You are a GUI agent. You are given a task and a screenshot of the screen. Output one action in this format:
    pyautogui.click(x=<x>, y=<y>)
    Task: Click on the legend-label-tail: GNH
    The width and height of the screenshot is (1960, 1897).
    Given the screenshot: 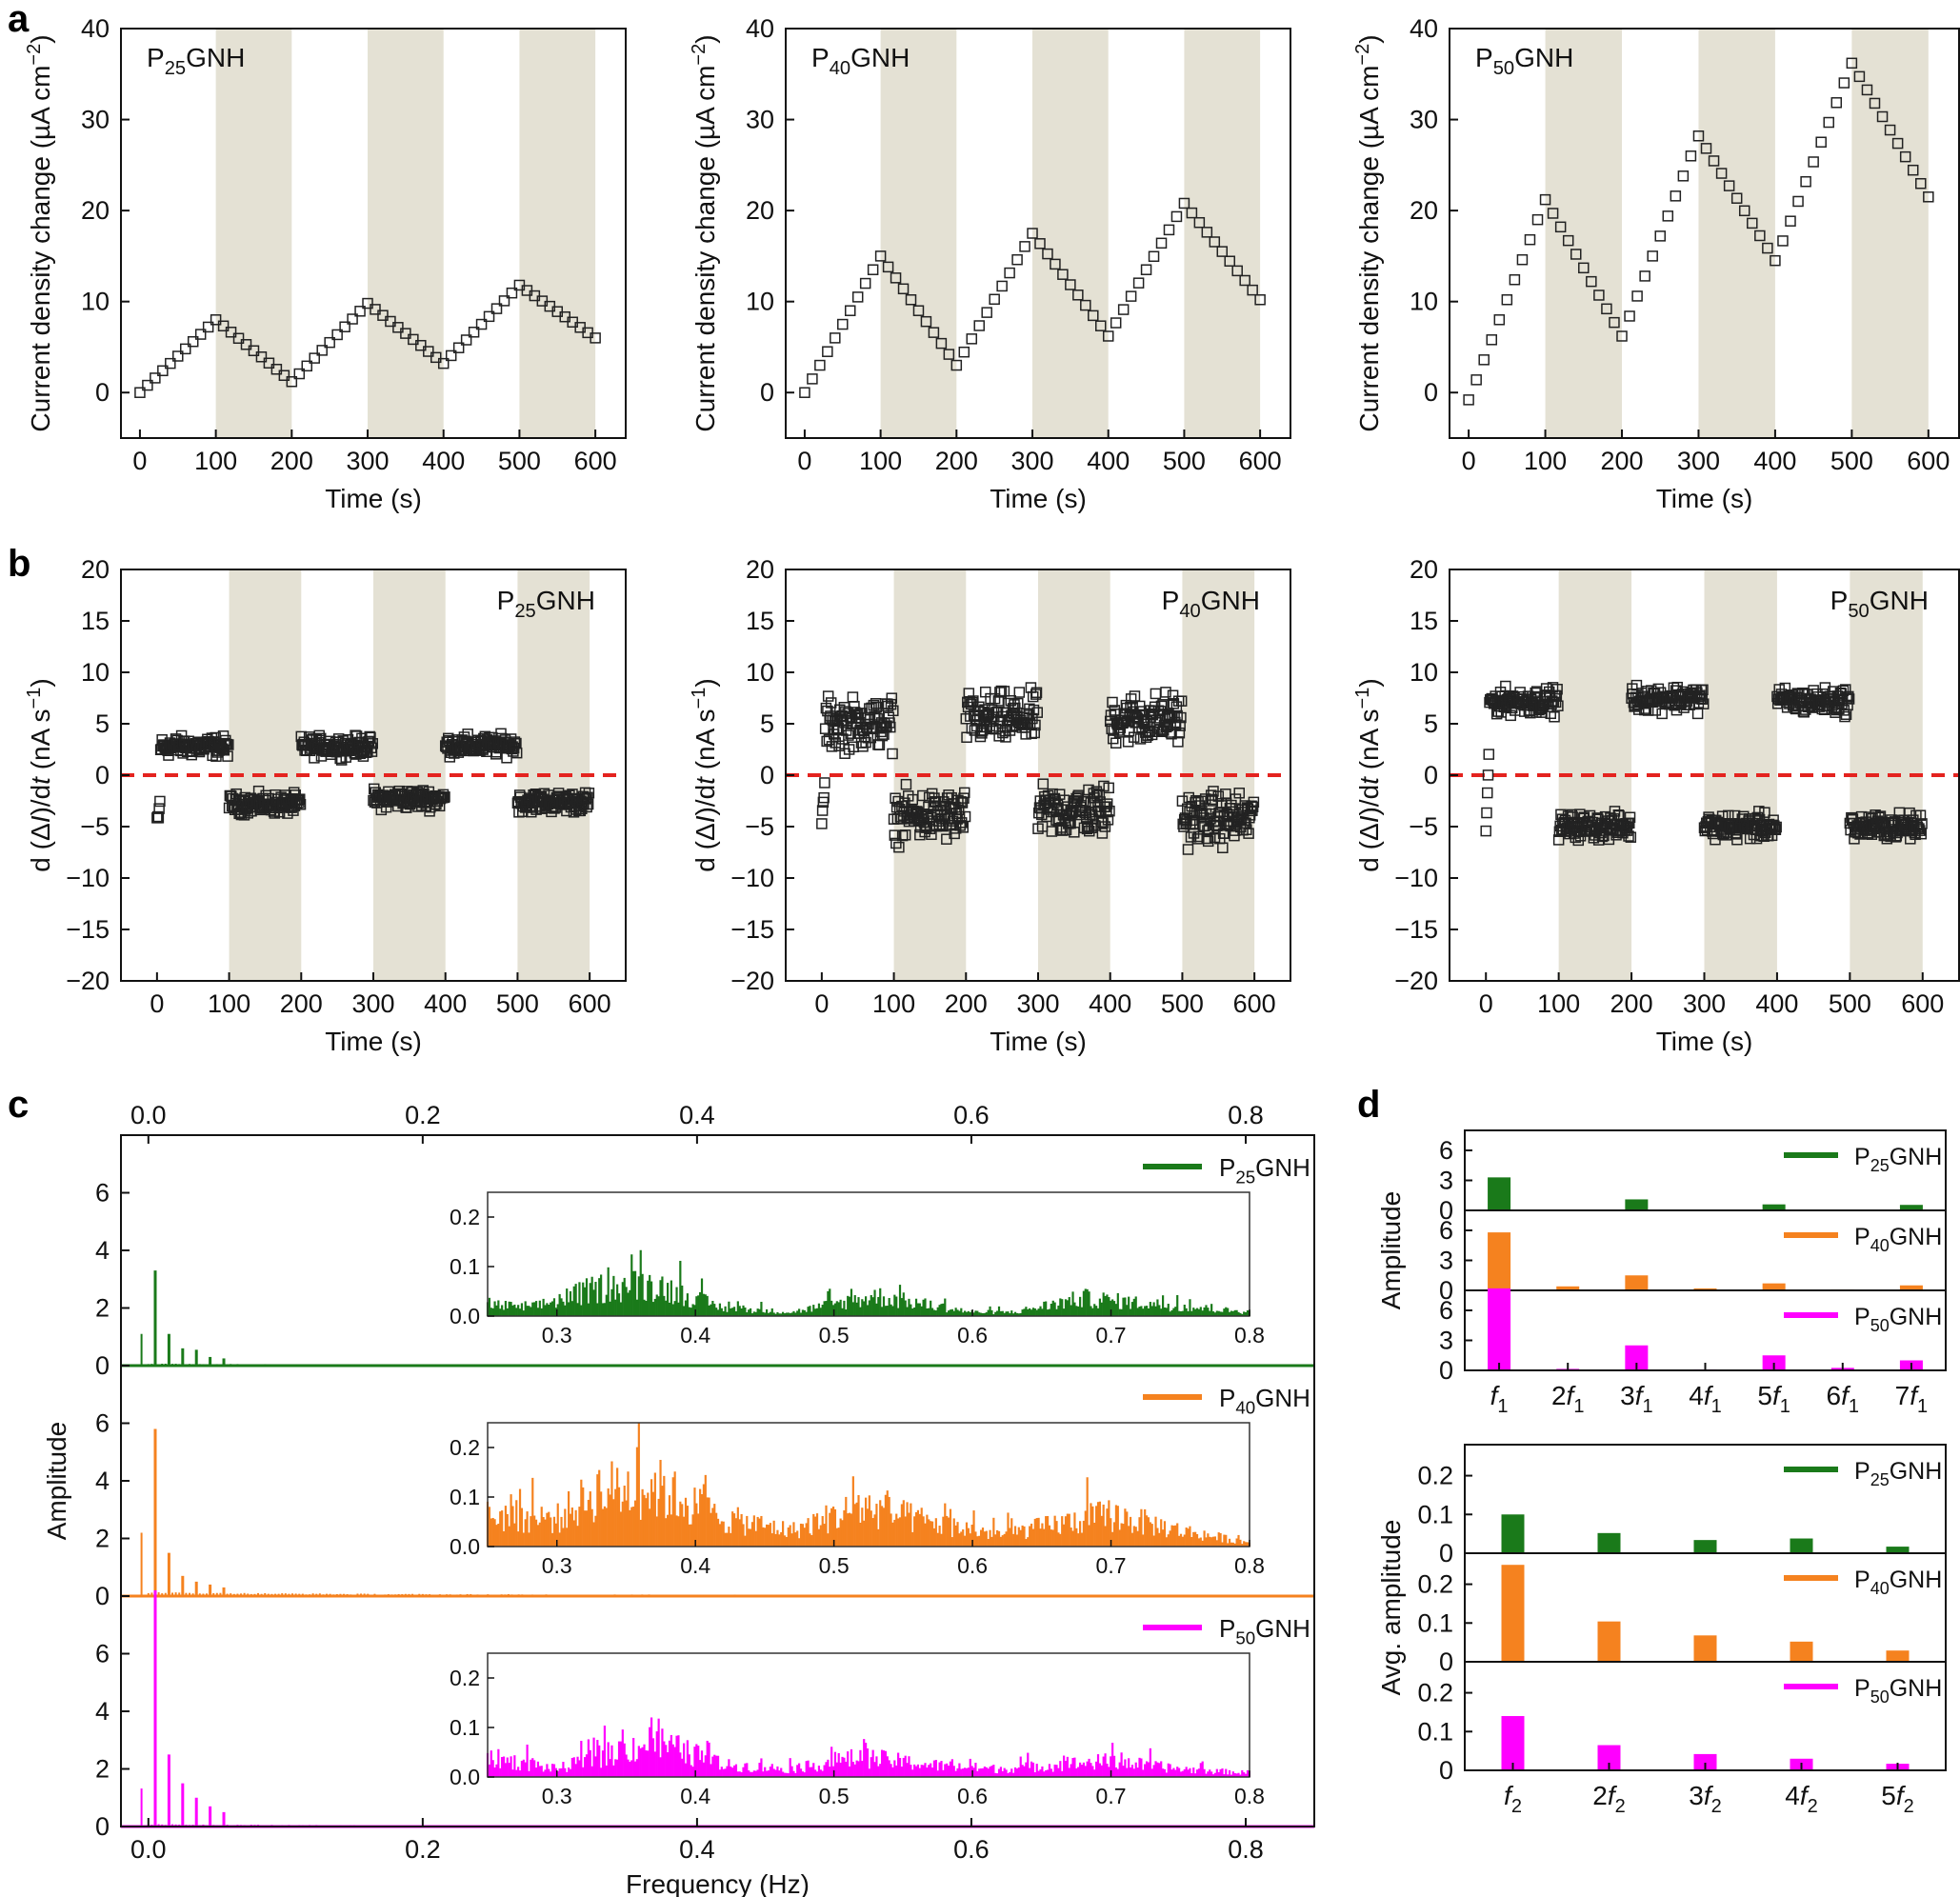 What is the action you would take?
    pyautogui.click(x=1282, y=1398)
    